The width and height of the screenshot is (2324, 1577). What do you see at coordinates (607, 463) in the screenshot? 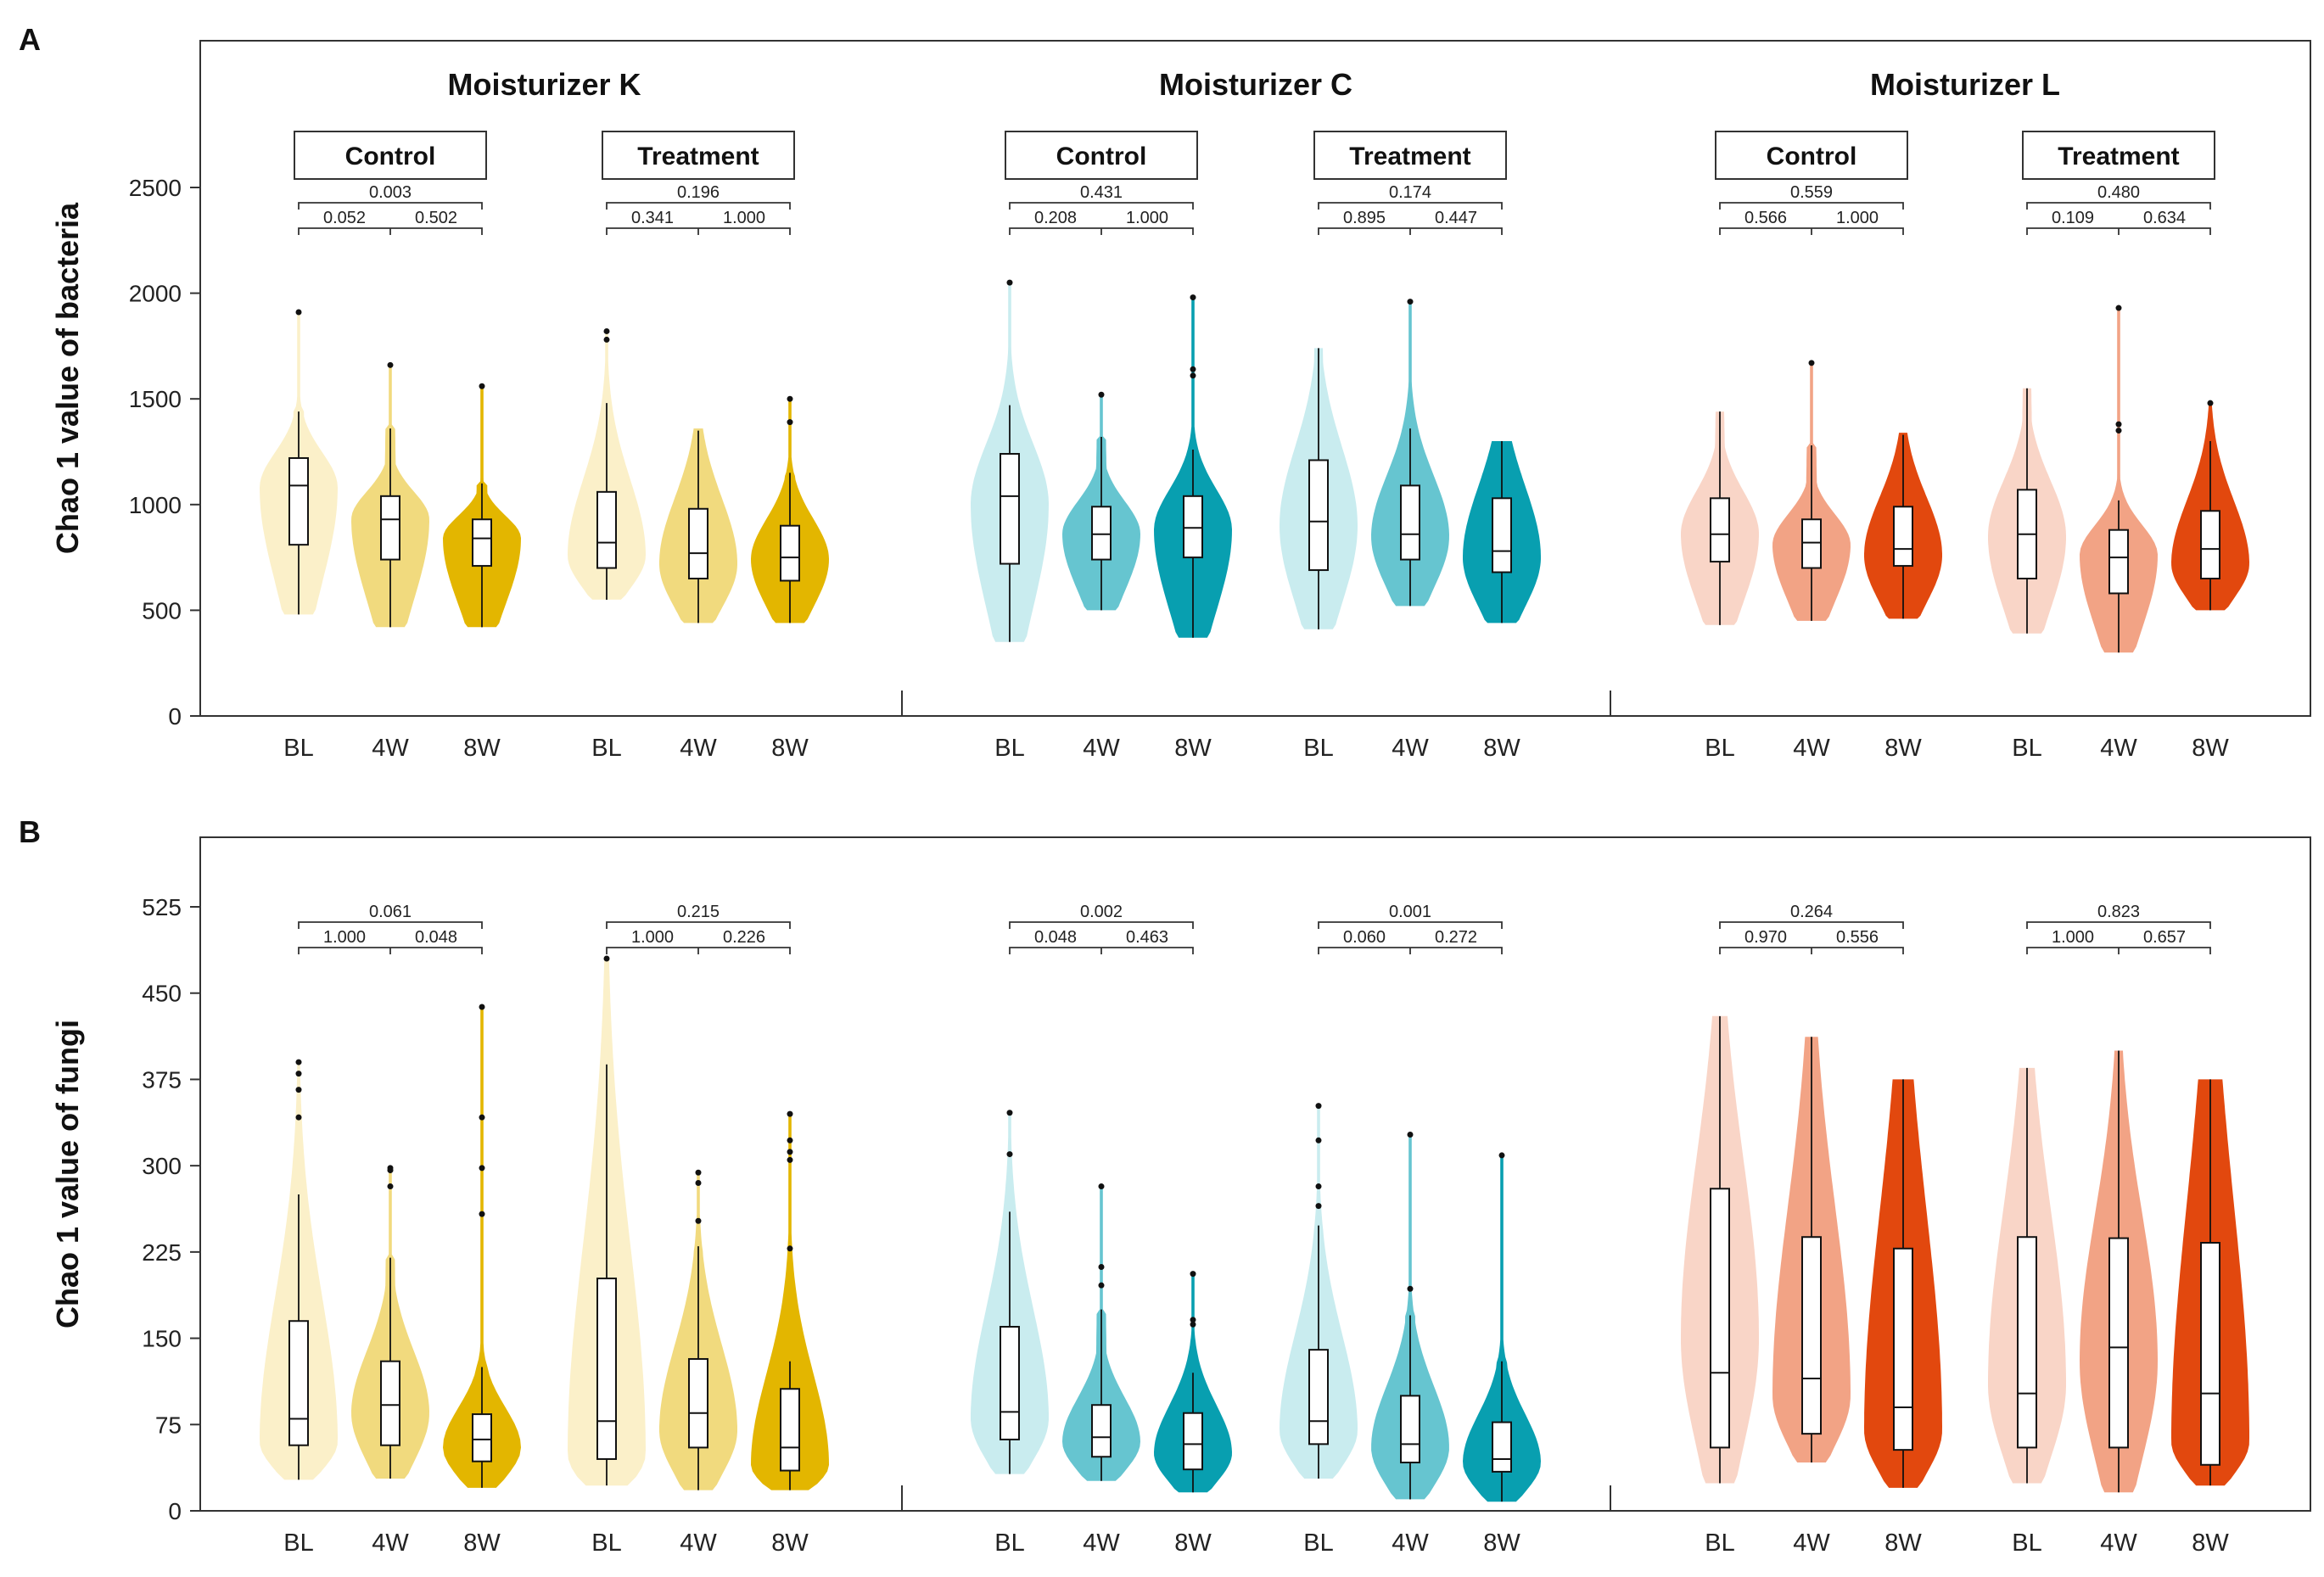
I see `violin-moisturizer-k-treatment-bl` at bounding box center [607, 463].